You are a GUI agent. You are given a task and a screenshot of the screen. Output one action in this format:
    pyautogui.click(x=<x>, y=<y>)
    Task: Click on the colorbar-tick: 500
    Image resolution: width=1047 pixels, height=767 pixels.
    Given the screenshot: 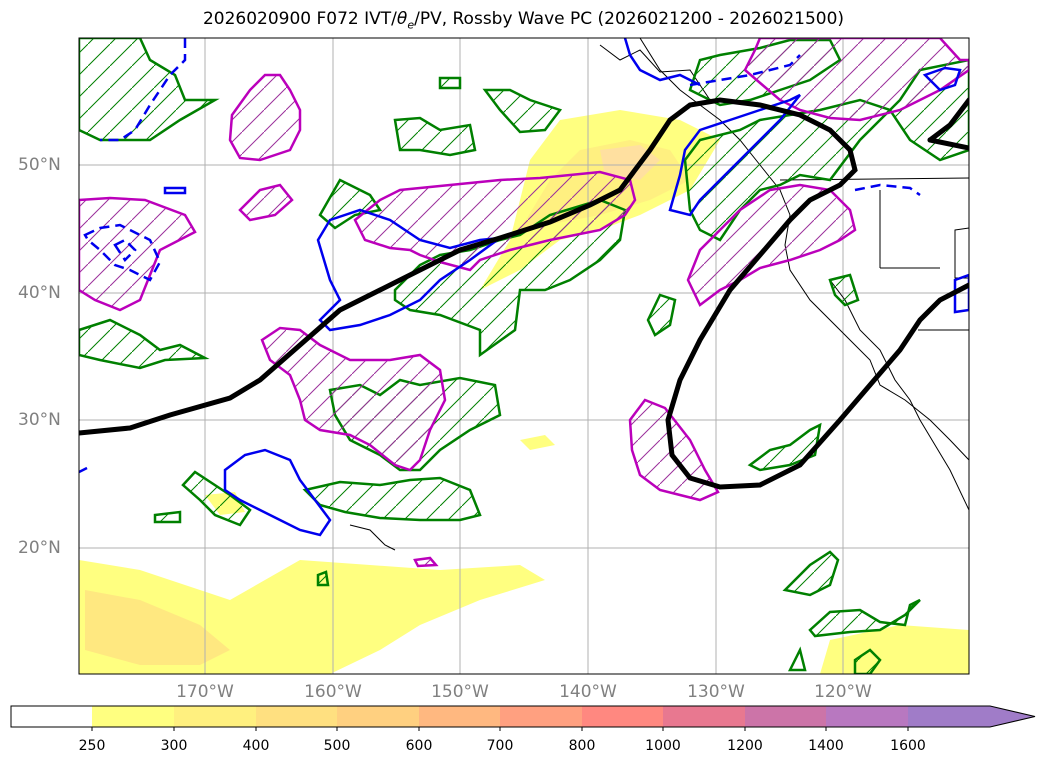 What is the action you would take?
    pyautogui.click(x=337, y=746)
    